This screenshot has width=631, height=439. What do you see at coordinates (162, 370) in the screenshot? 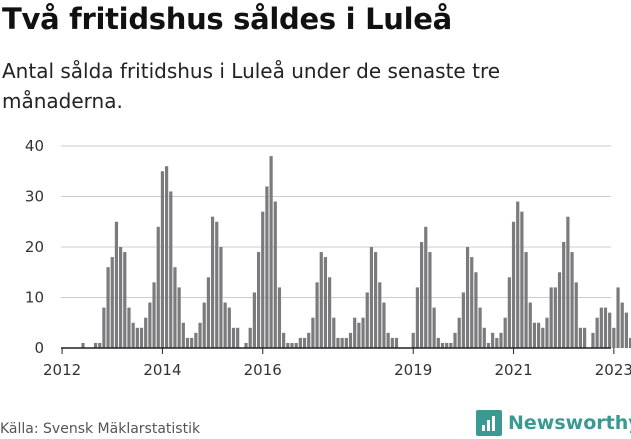
I see `x-tick-label: 2014` at bounding box center [162, 370].